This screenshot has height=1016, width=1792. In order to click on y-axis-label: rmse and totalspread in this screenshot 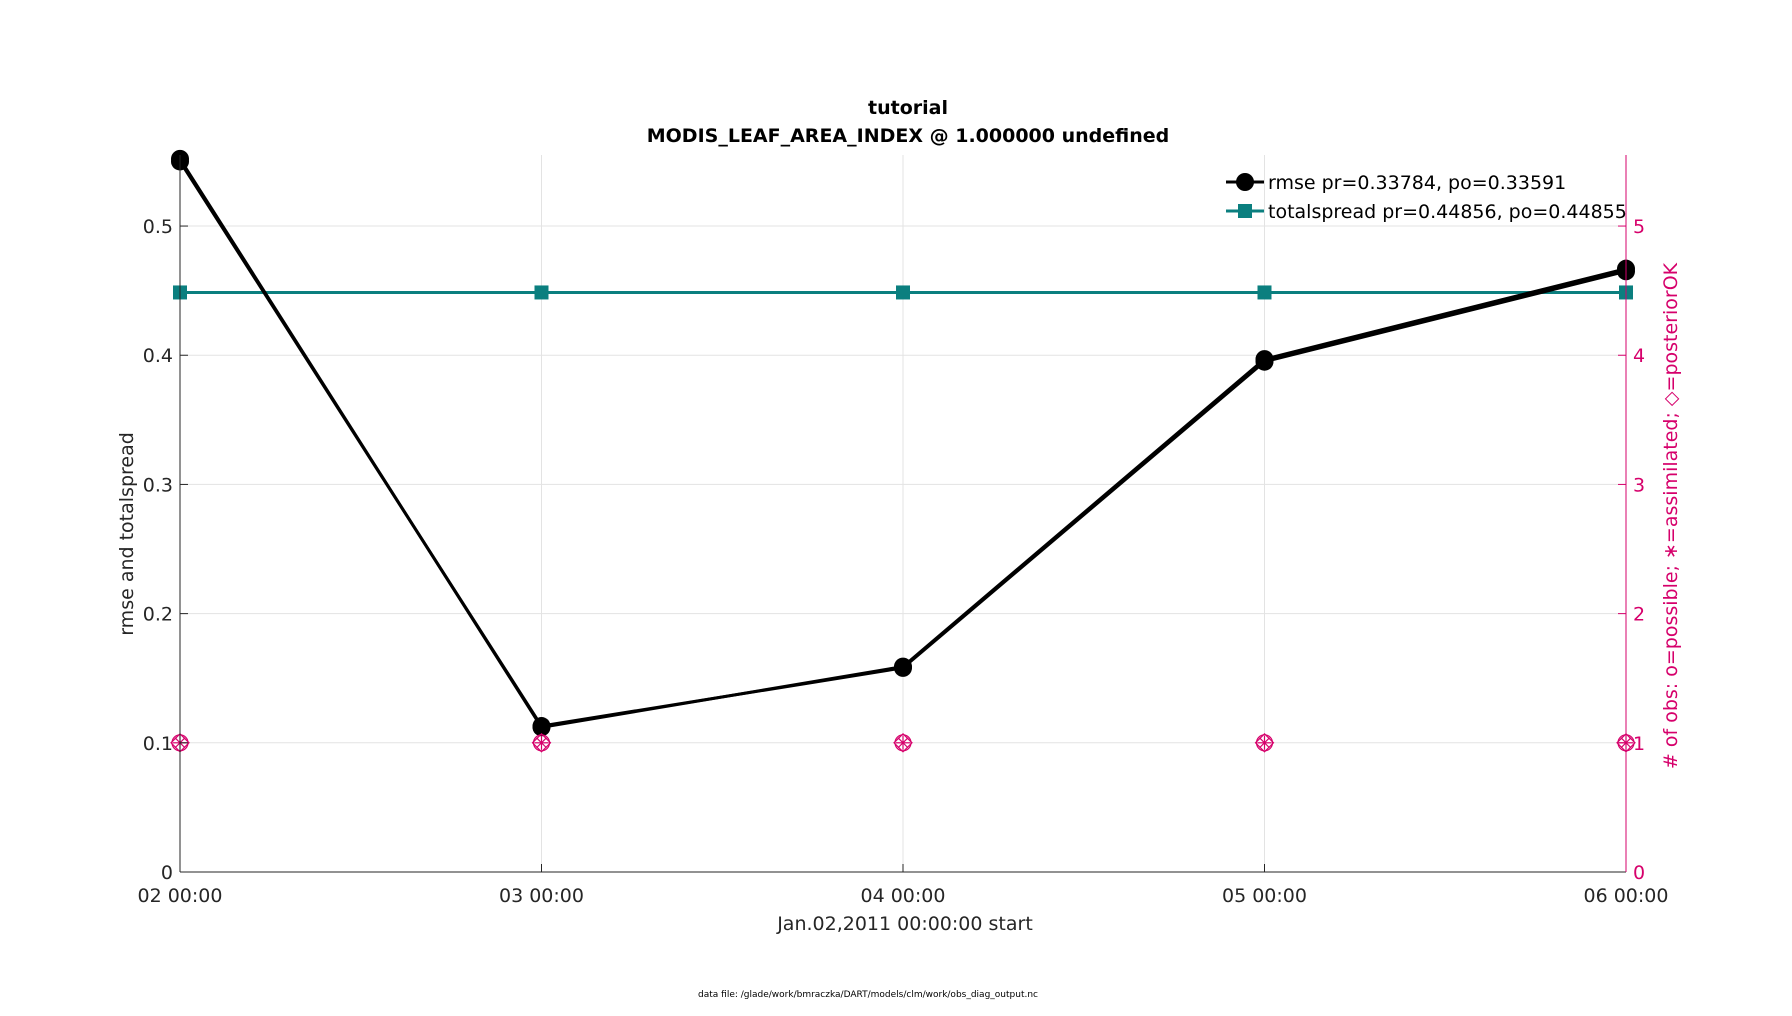, I will do `click(127, 534)`.